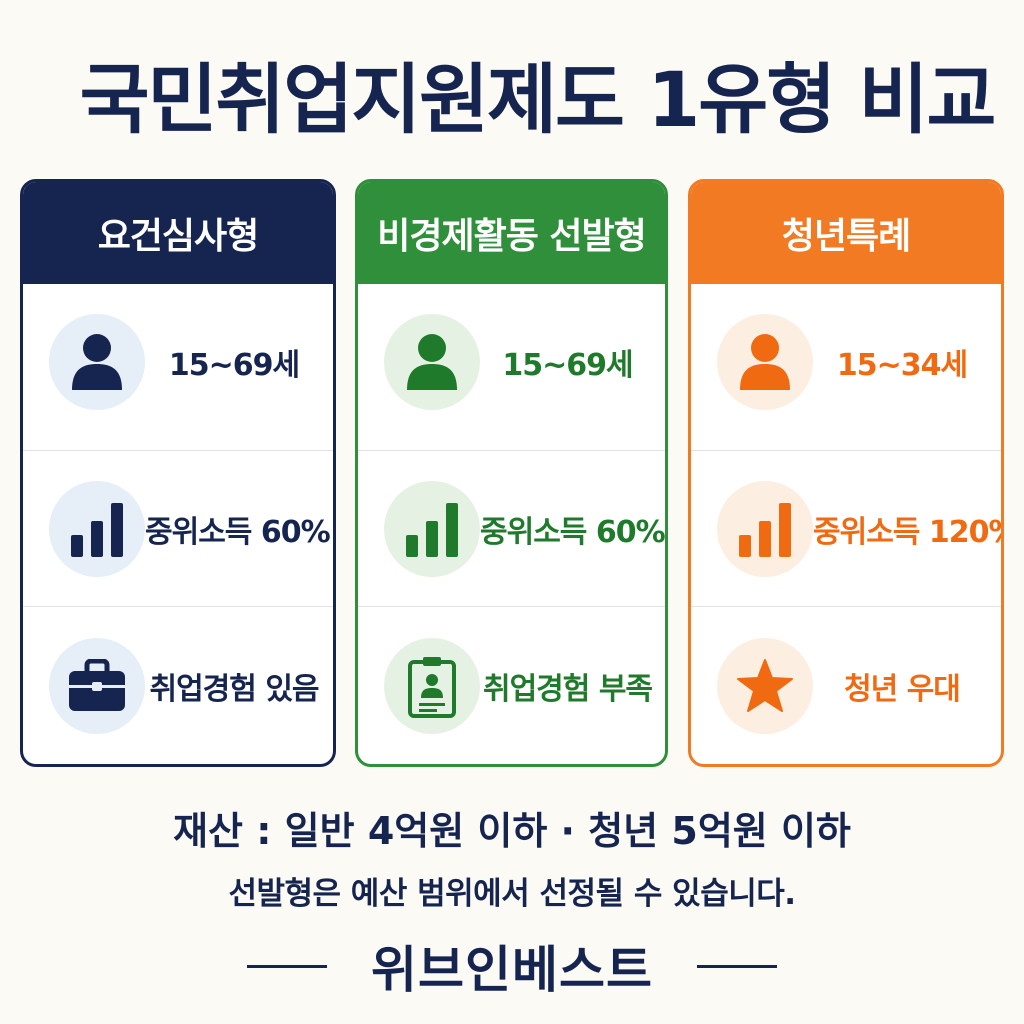 The image size is (1024, 1024). Describe the element at coordinates (737, 966) in the screenshot. I see `divider-right` at that location.